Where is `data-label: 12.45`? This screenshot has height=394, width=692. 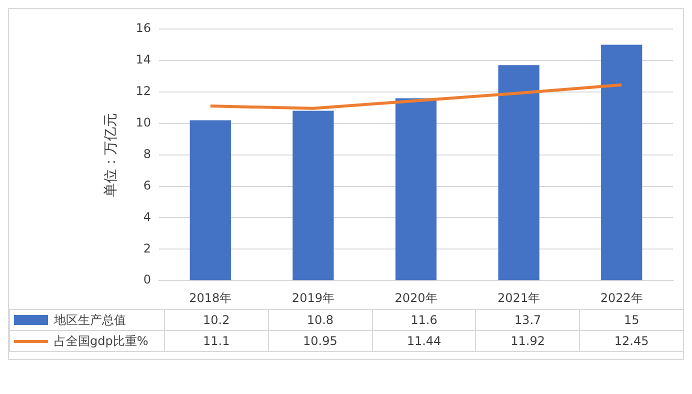 data-label: 12.45 is located at coordinates (632, 341).